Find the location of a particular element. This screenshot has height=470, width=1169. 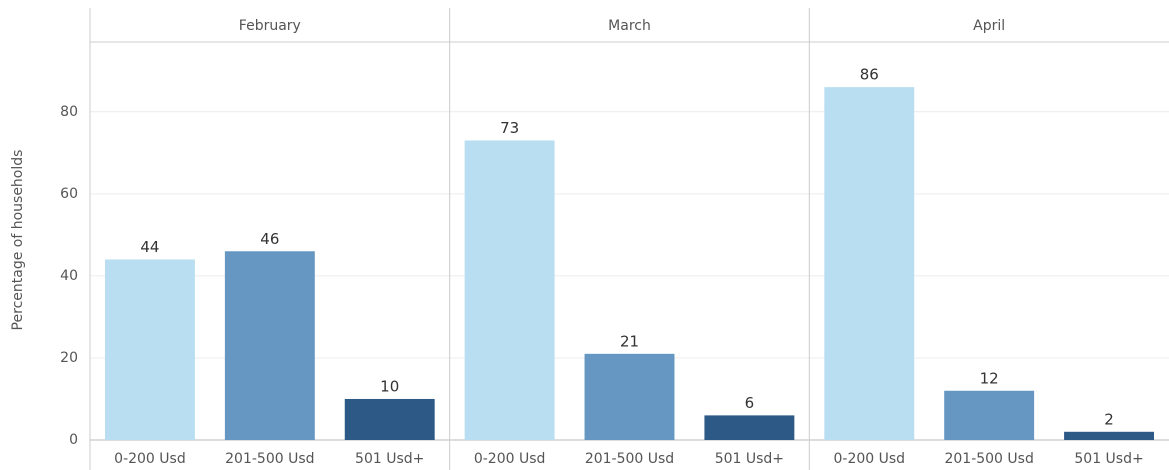

value-label: 10 is located at coordinates (389, 386).